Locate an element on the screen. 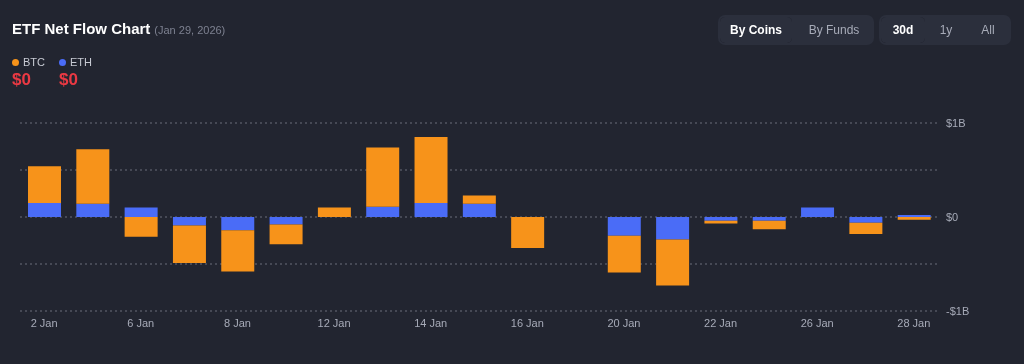 The image size is (1024, 364). chart-title: ETF Net Flow Chart is located at coordinates (81, 28).